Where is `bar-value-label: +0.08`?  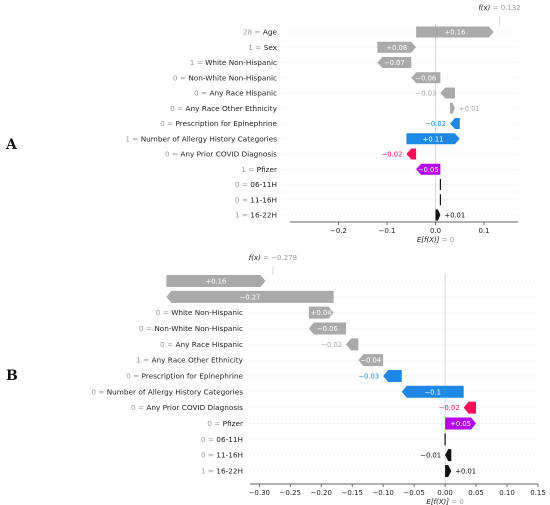 bar-value-label: +0.08 is located at coordinates (396, 48).